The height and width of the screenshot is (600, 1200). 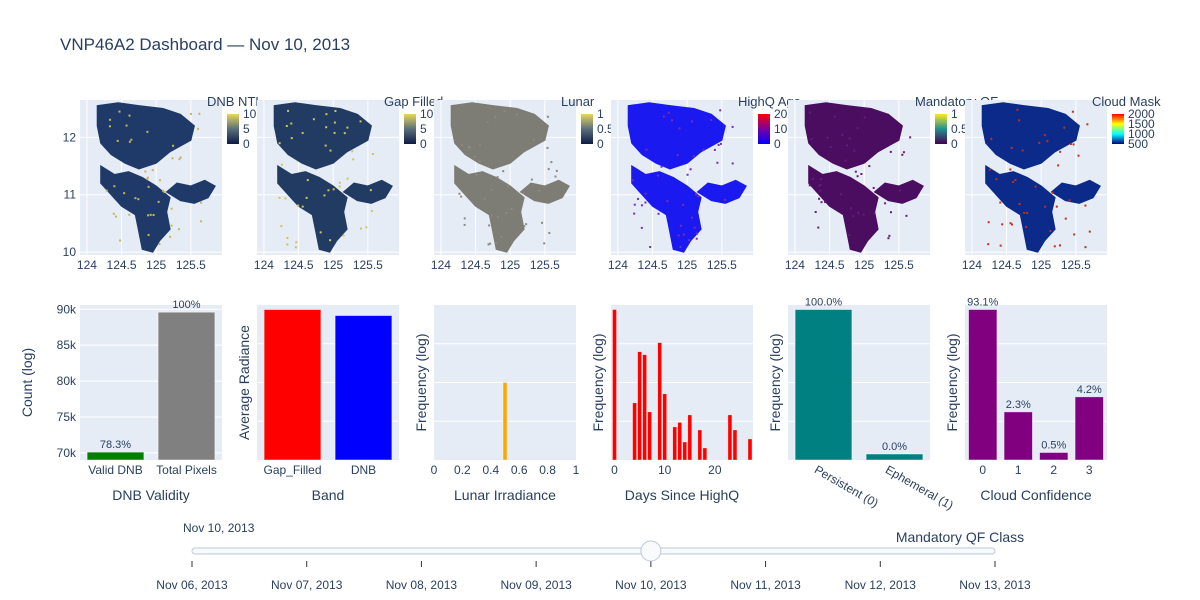 What do you see at coordinates (1041, 177) in the screenshot?
I see `land-mass` at bounding box center [1041, 177].